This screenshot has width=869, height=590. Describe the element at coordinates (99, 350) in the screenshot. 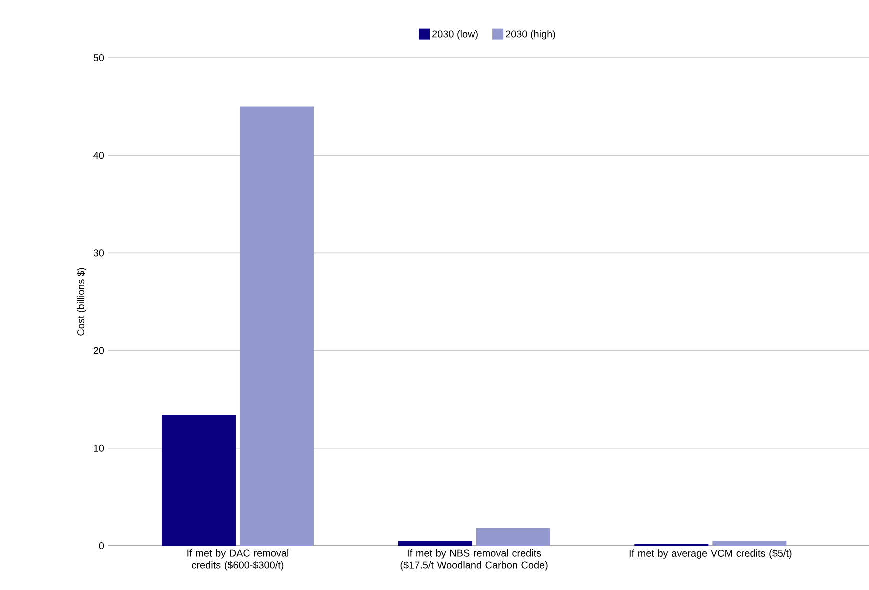

I see `y-tick-label: 20` at that location.